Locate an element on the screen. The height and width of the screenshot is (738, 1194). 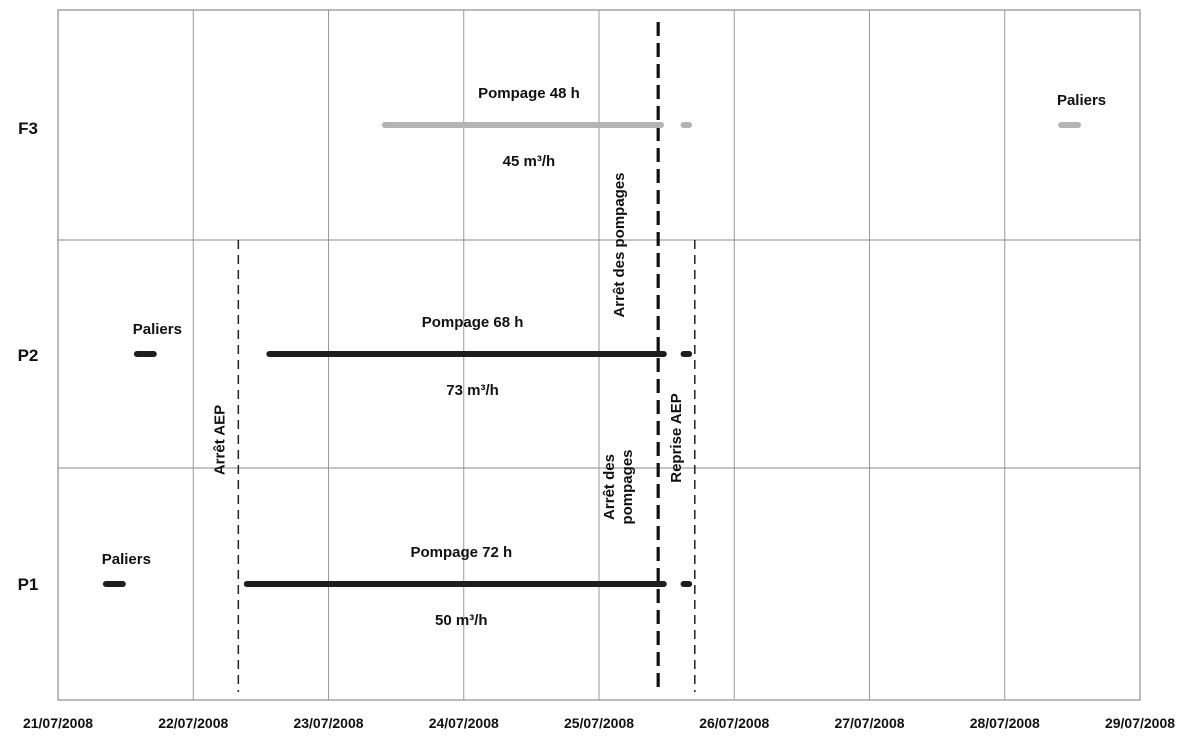
event-label: Arrêt des pompages is located at coordinates (619, 244).